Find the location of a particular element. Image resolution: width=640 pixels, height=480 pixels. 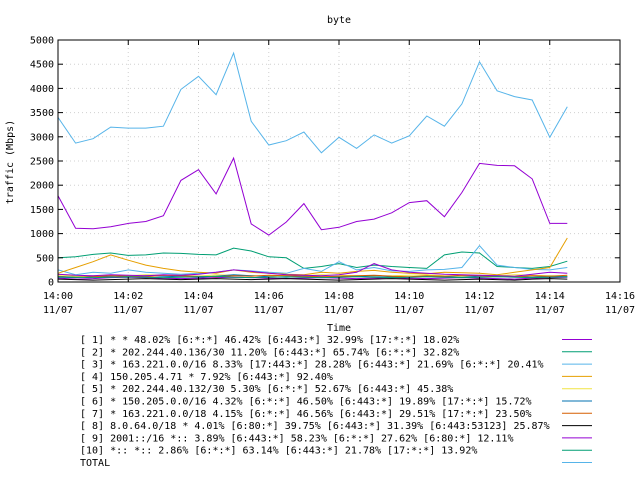

x-tick-time-label: 14:08 is located at coordinates (339, 296).